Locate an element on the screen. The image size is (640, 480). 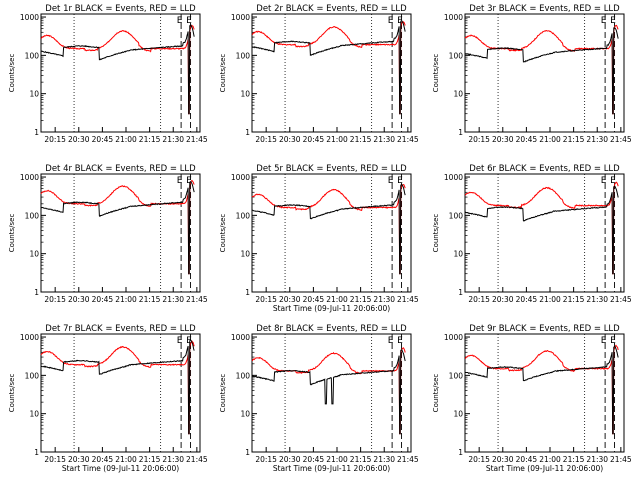
panel-title: Det 2r BLACK = Events, RED = LLD is located at coordinates (331, 9).